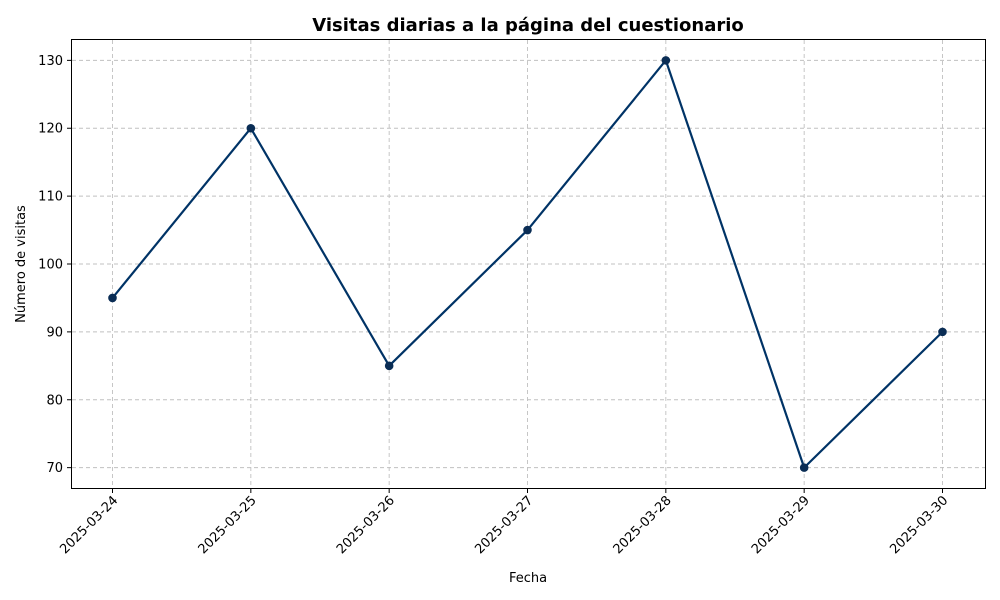 The image size is (1000, 600). I want to click on x-axis-label: Fecha, so click(528, 578).